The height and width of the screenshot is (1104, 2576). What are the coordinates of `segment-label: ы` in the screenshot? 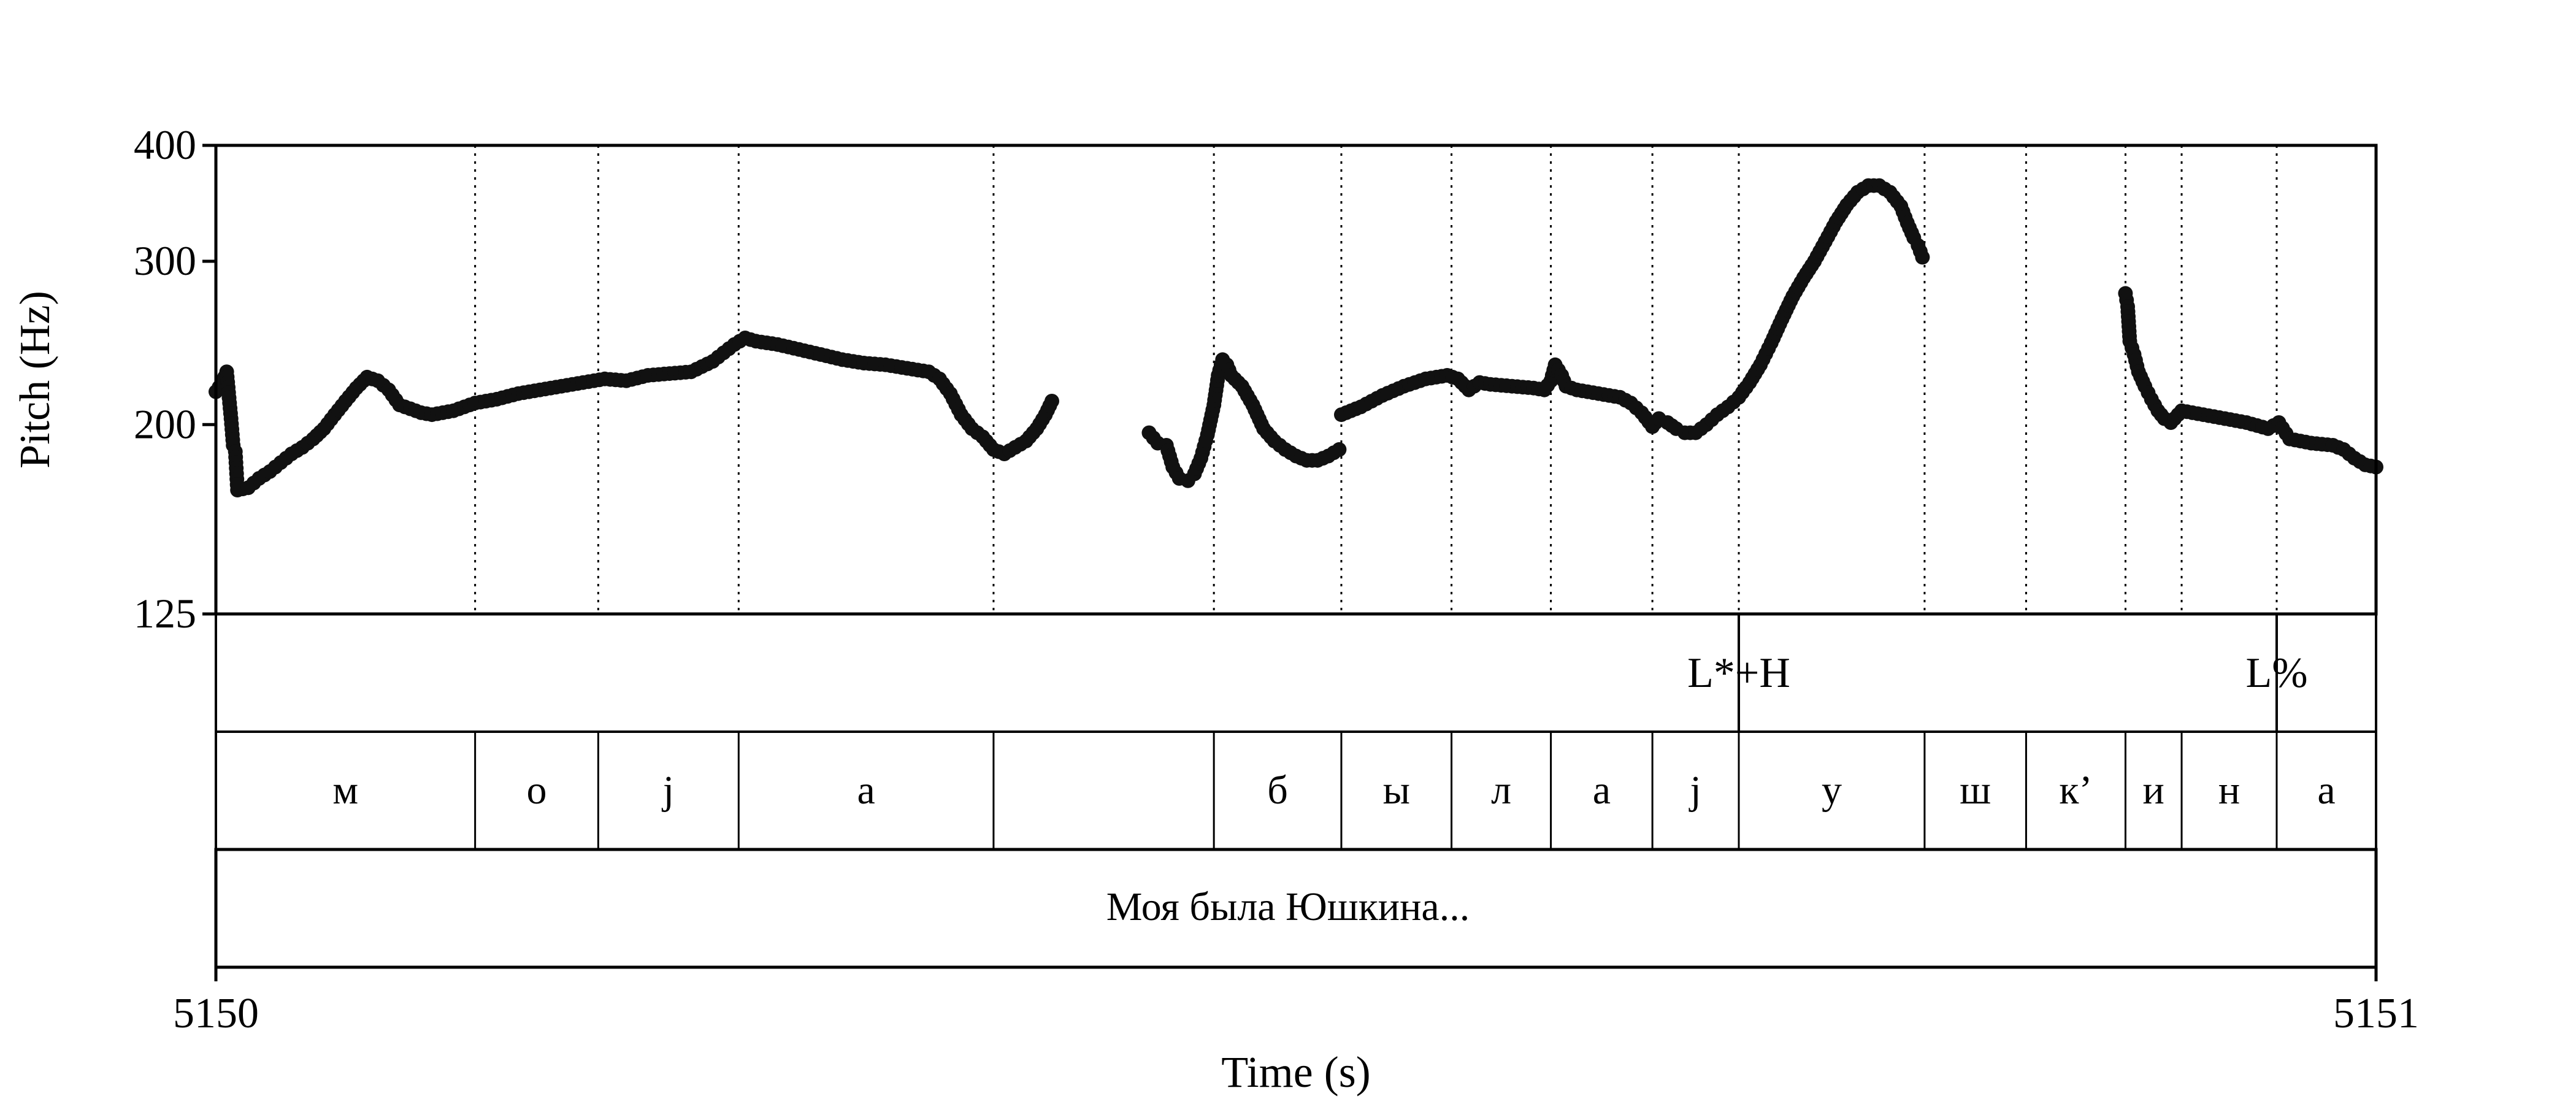 It's located at (1396, 790).